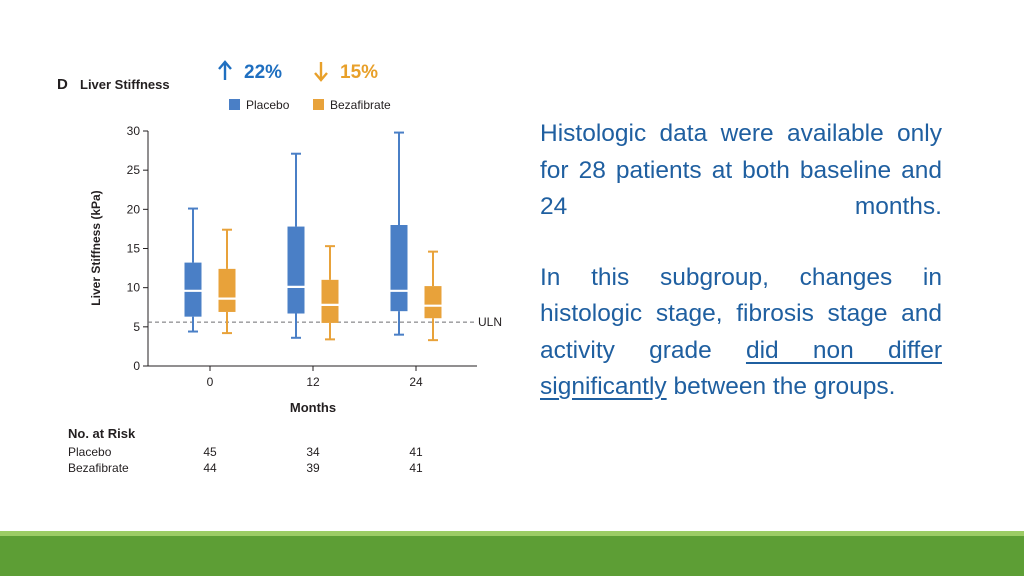  I want to click on at-risk-value: 44, so click(210, 468).